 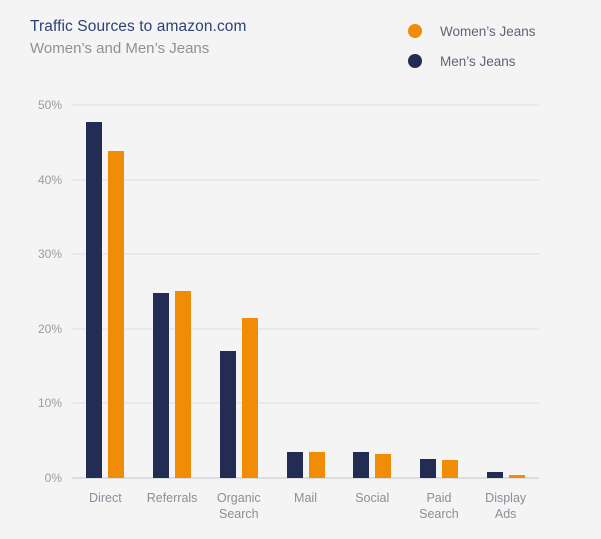 What do you see at coordinates (227, 414) in the screenshot?
I see `bar-men-s-jeans-organic-search` at bounding box center [227, 414].